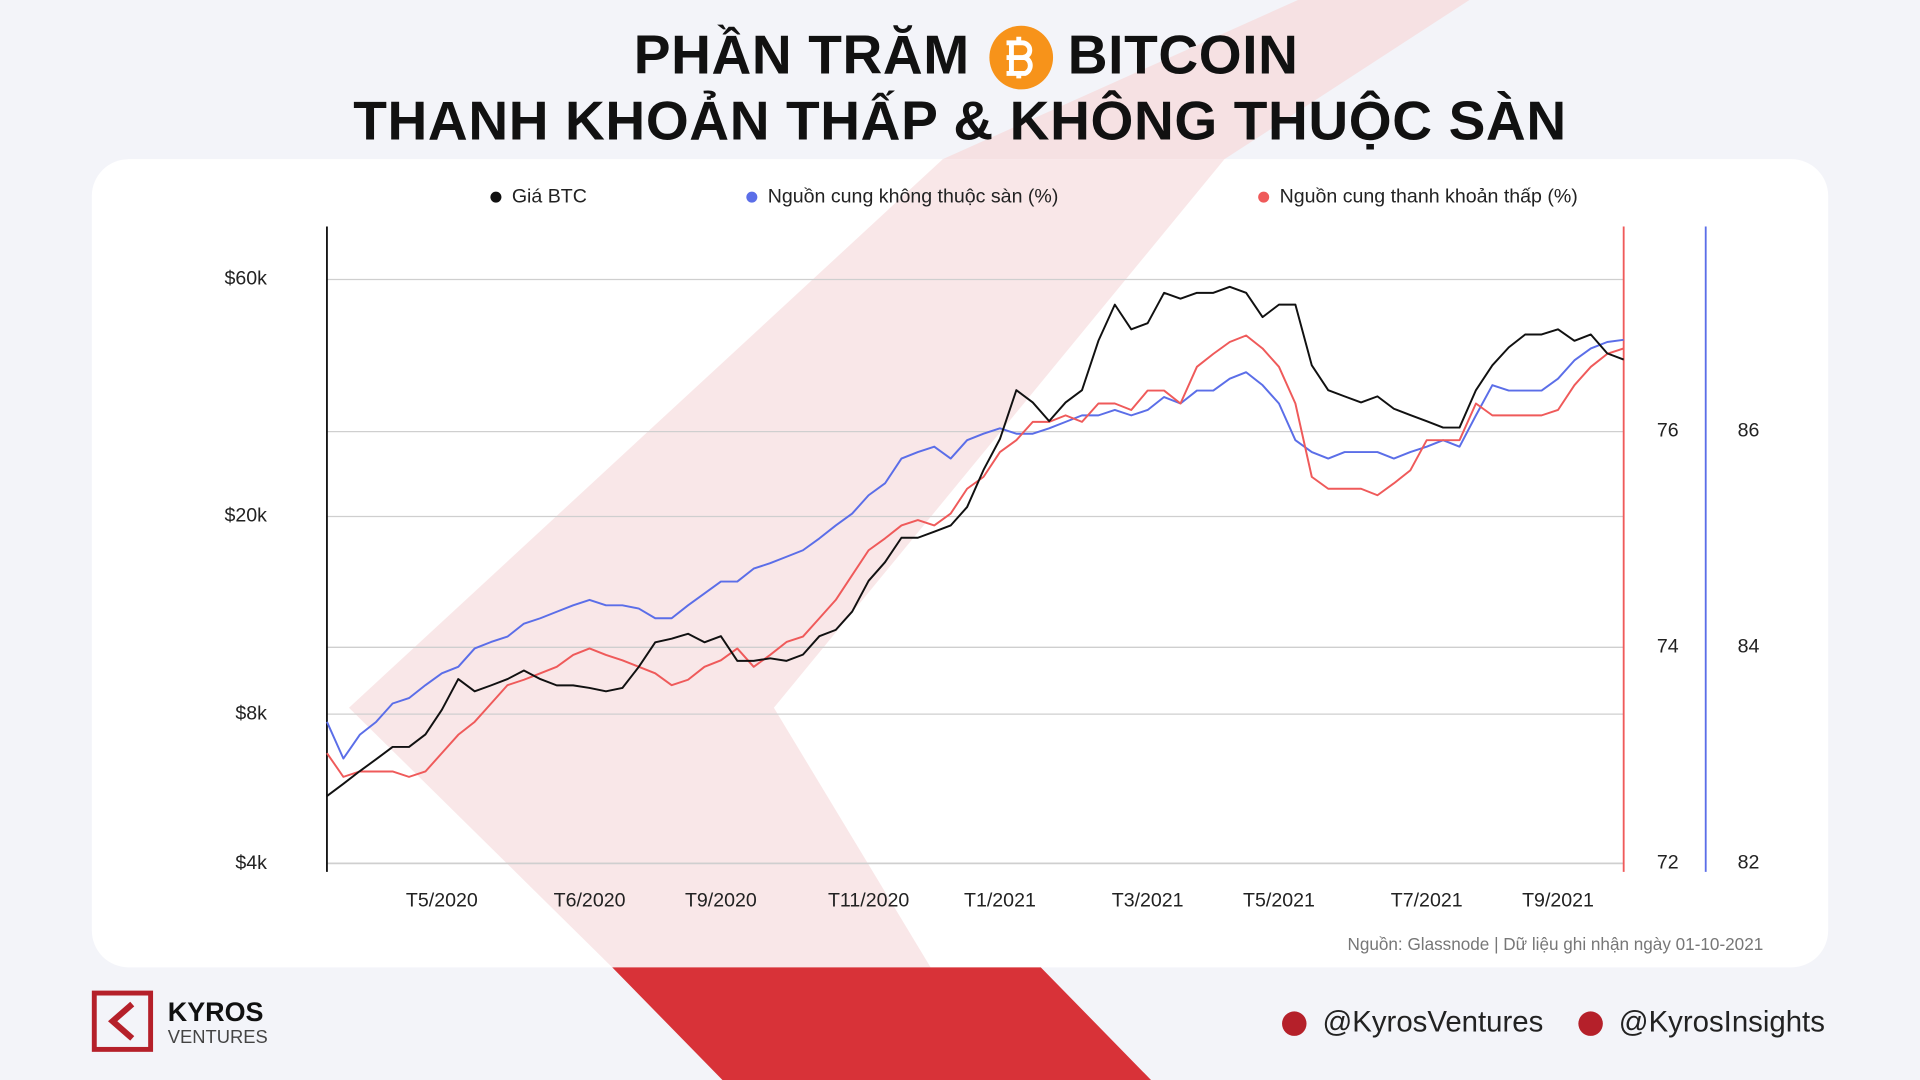 Image resolution: width=1920 pixels, height=1080 pixels. Describe the element at coordinates (1722, 1021) in the screenshot. I see `telegram-handle: @KyrosInsights` at that location.